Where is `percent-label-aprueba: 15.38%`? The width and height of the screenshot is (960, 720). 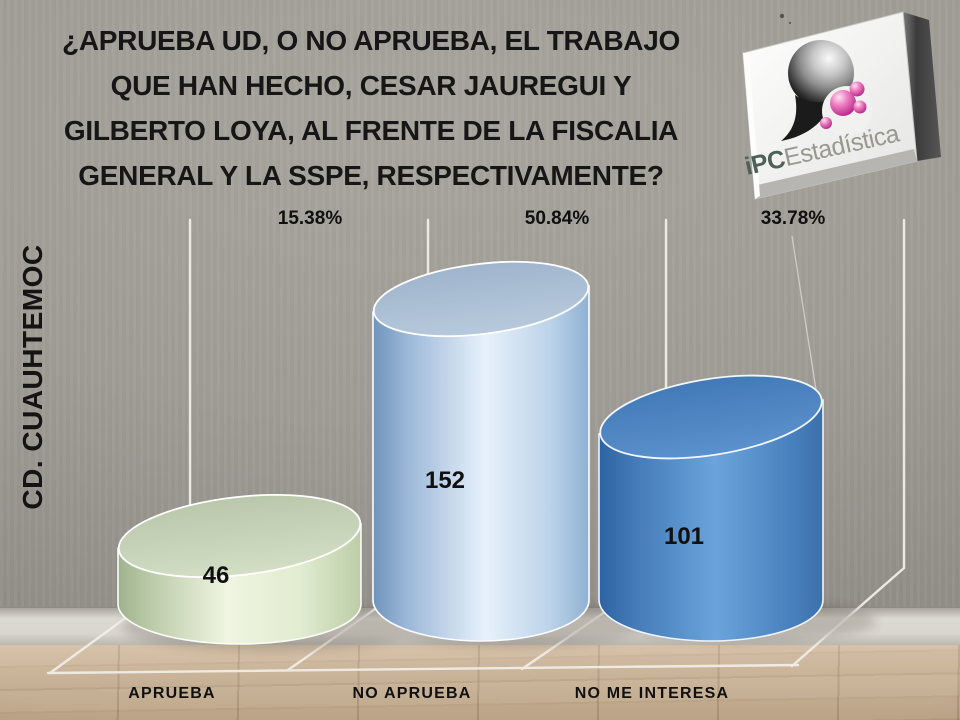
percent-label-aprueba: 15.38% is located at coordinates (310, 218).